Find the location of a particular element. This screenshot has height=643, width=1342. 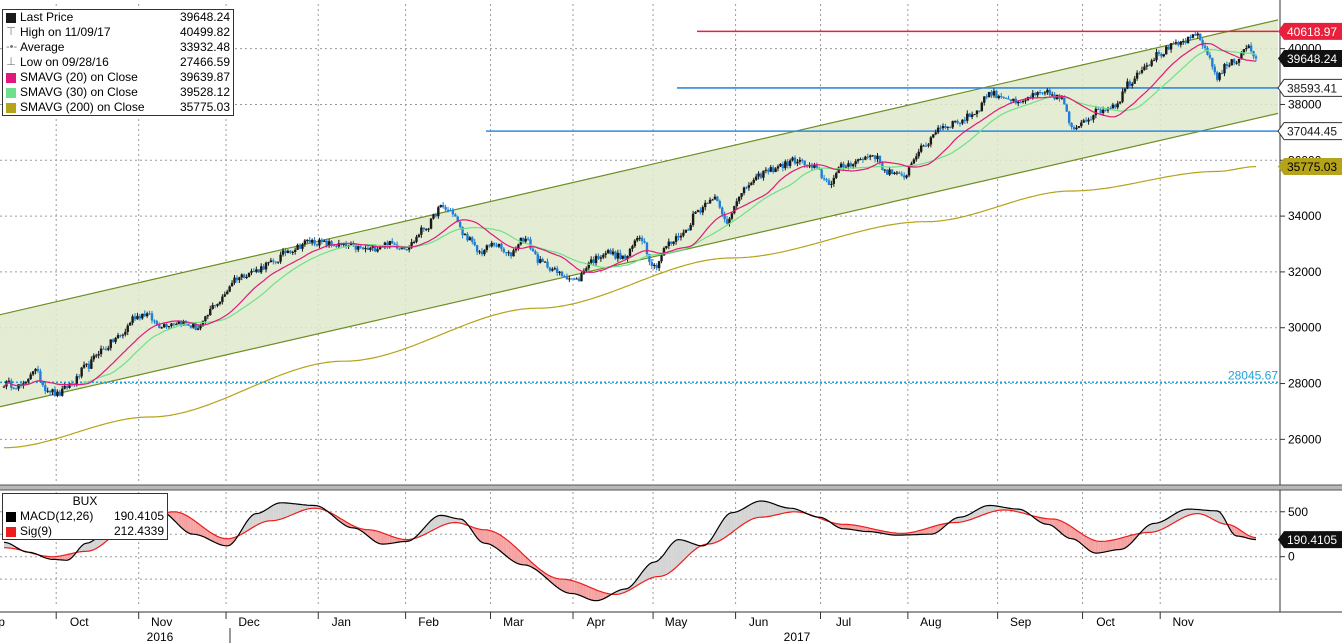

legend-sma30: SMAVG (30) on Close 39528.12 is located at coordinates (118, 92).